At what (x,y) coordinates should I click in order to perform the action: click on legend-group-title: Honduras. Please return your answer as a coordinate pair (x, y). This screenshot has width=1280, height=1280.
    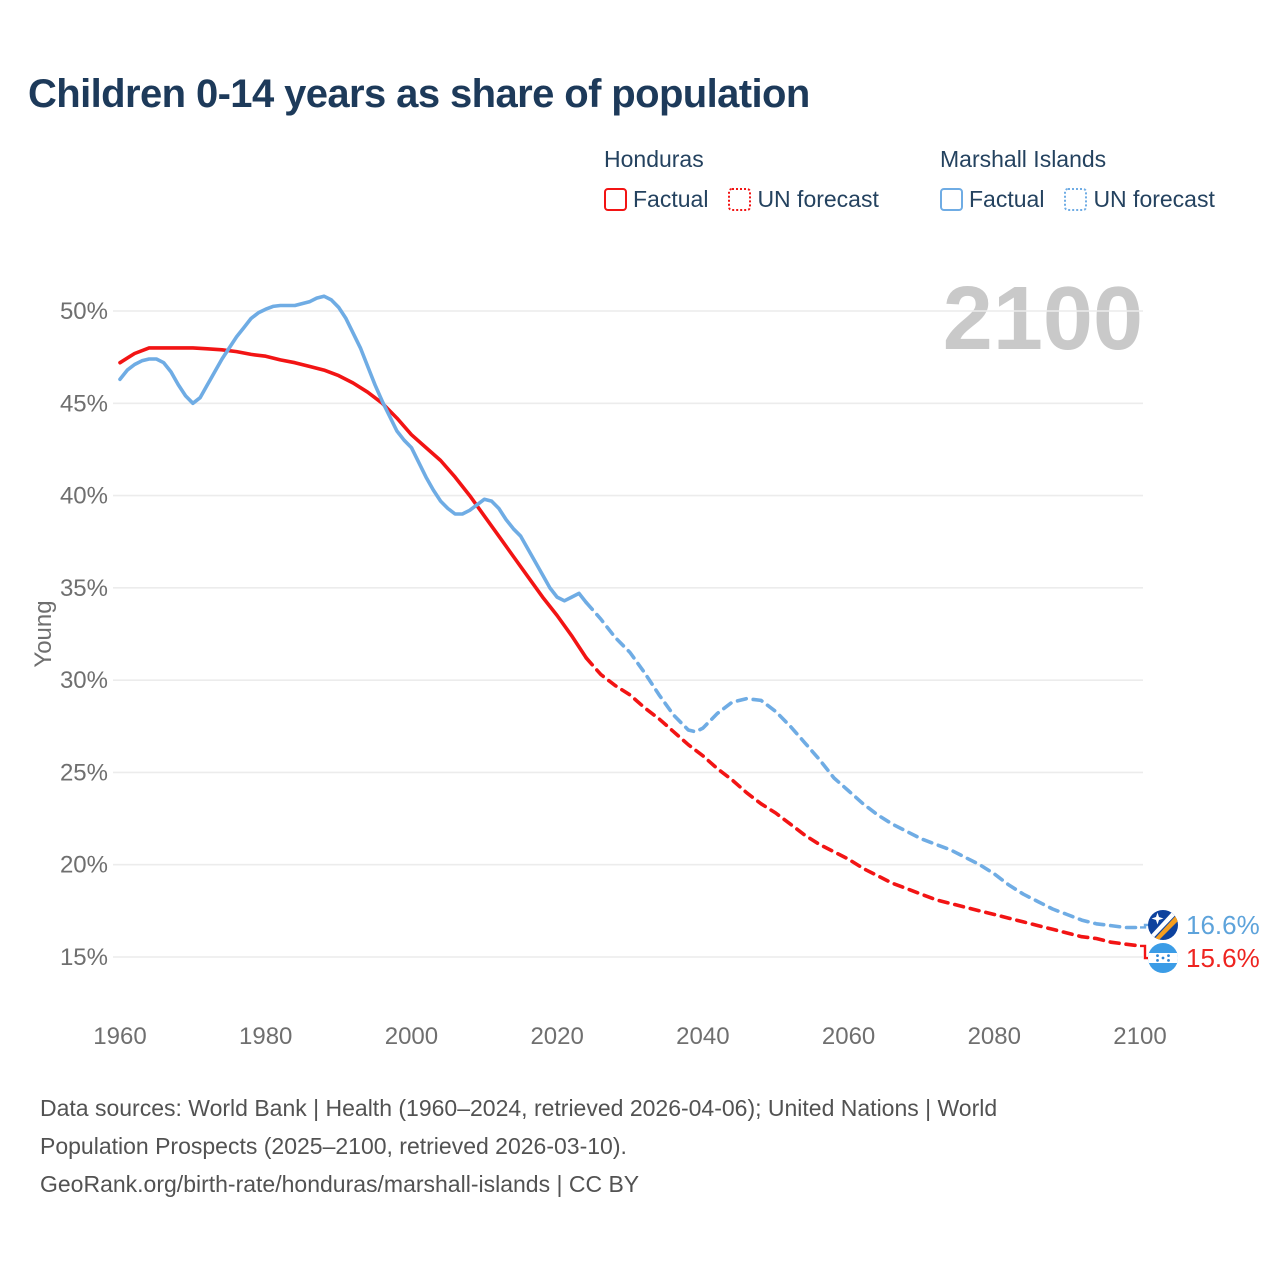
    Looking at the image, I should click on (654, 159).